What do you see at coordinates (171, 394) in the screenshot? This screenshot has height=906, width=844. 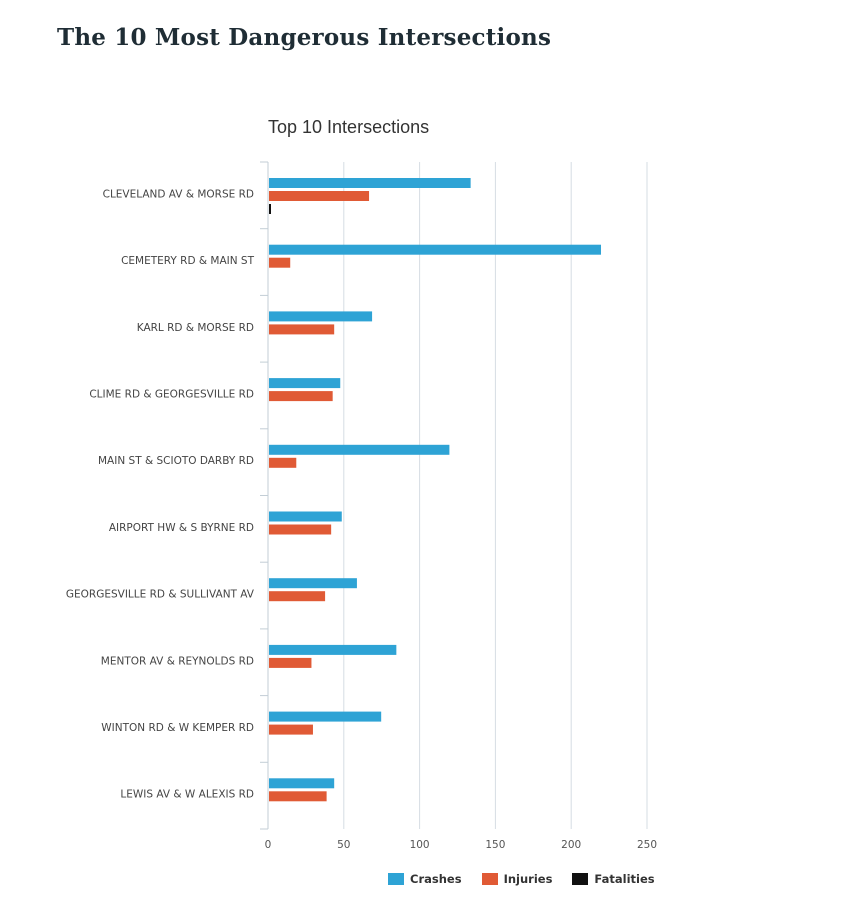 I see `category-label: CLIME RD & GEORGESVILLE RD` at bounding box center [171, 394].